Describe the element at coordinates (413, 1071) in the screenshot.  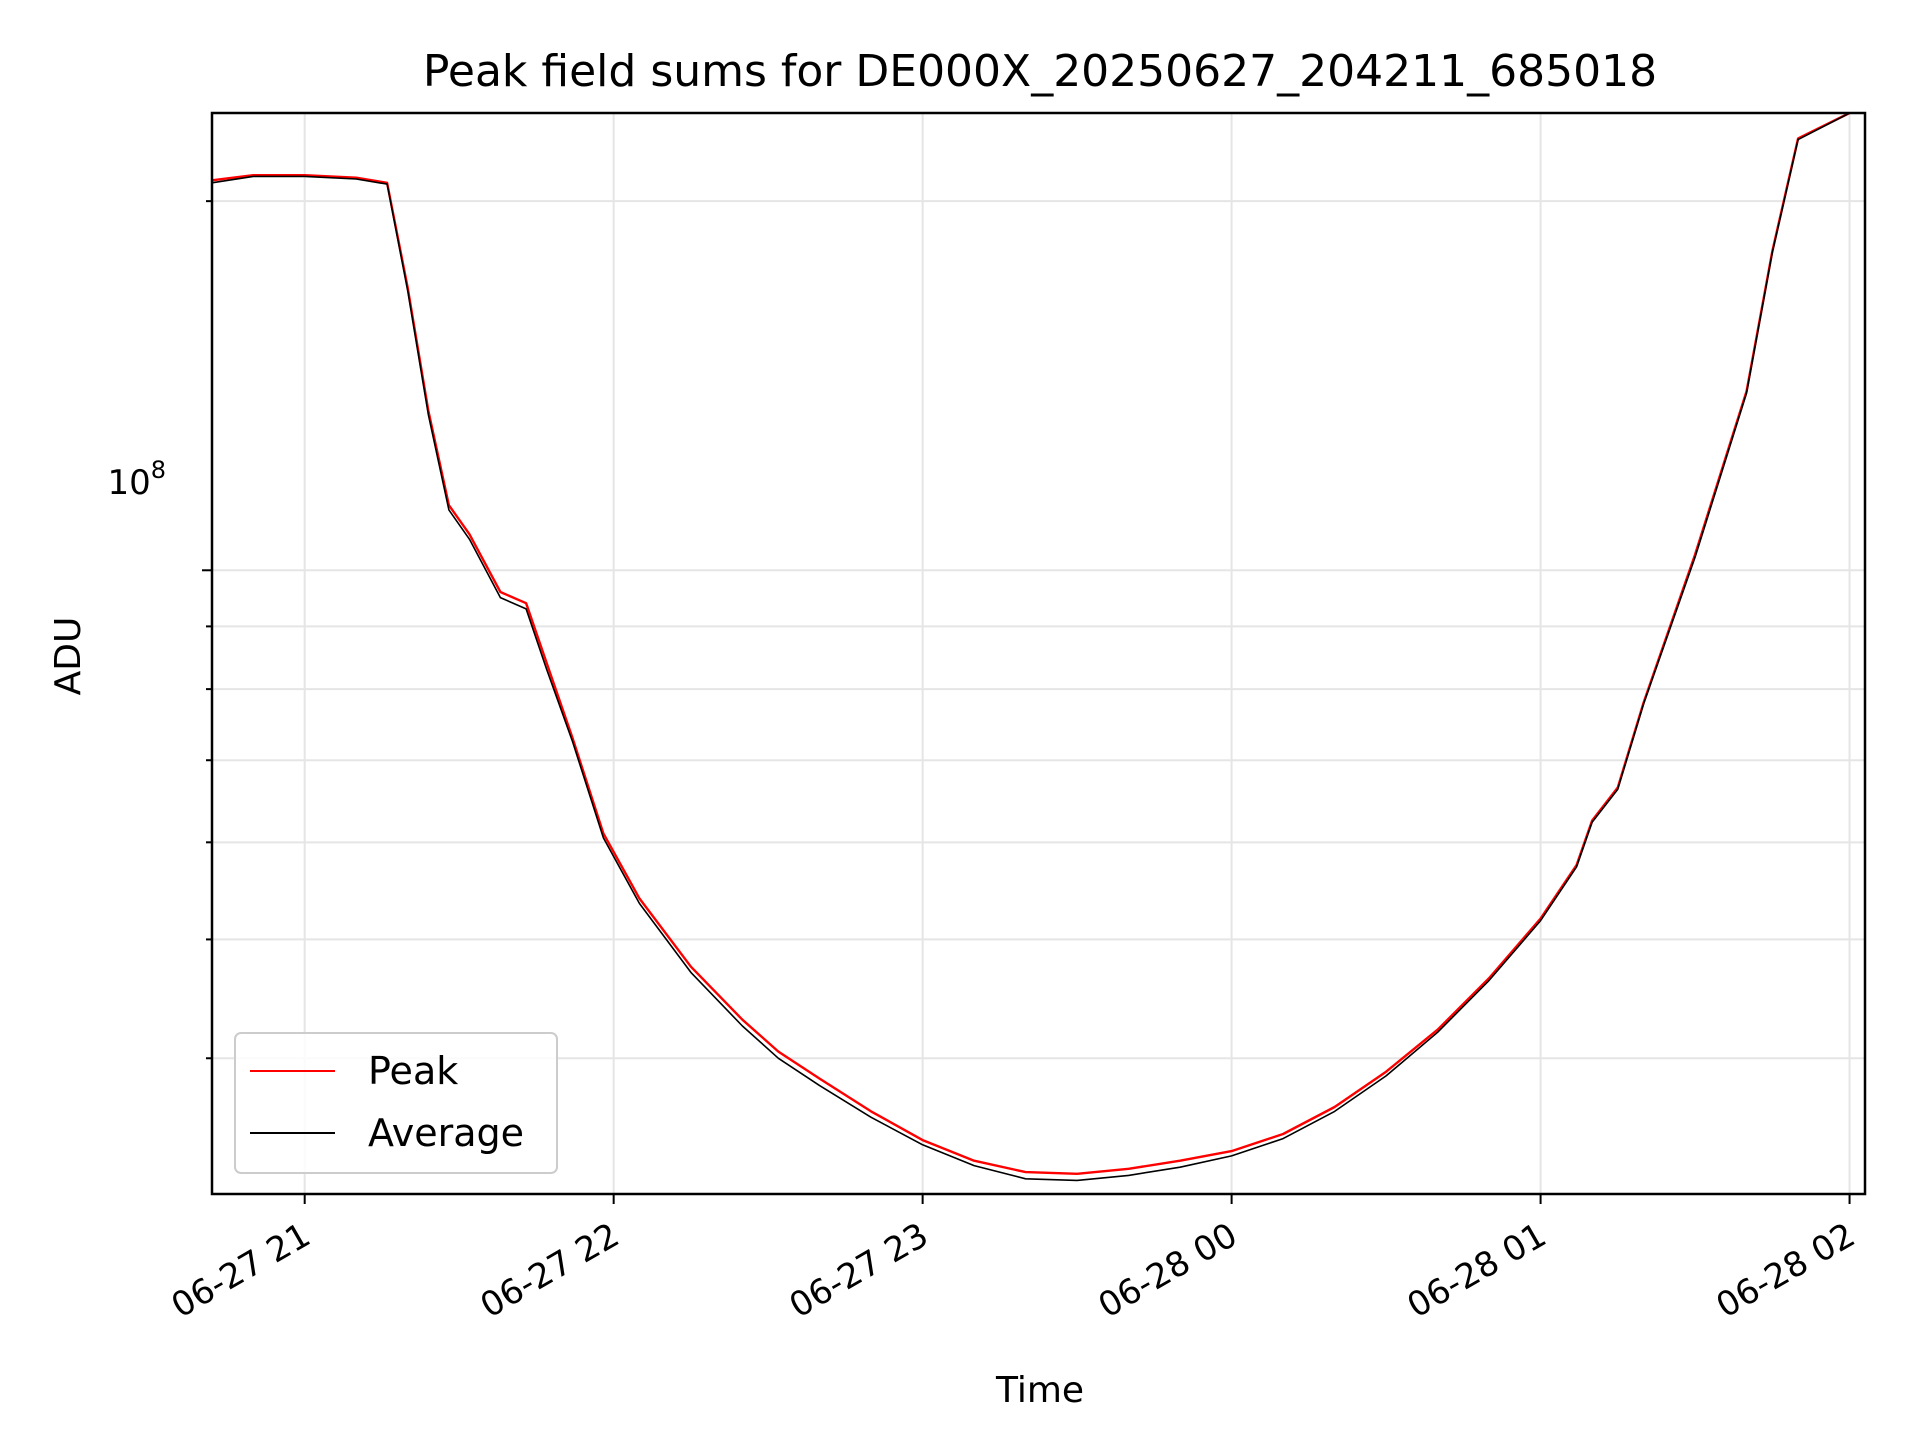
I see `legend-label-peak: Peak` at that location.